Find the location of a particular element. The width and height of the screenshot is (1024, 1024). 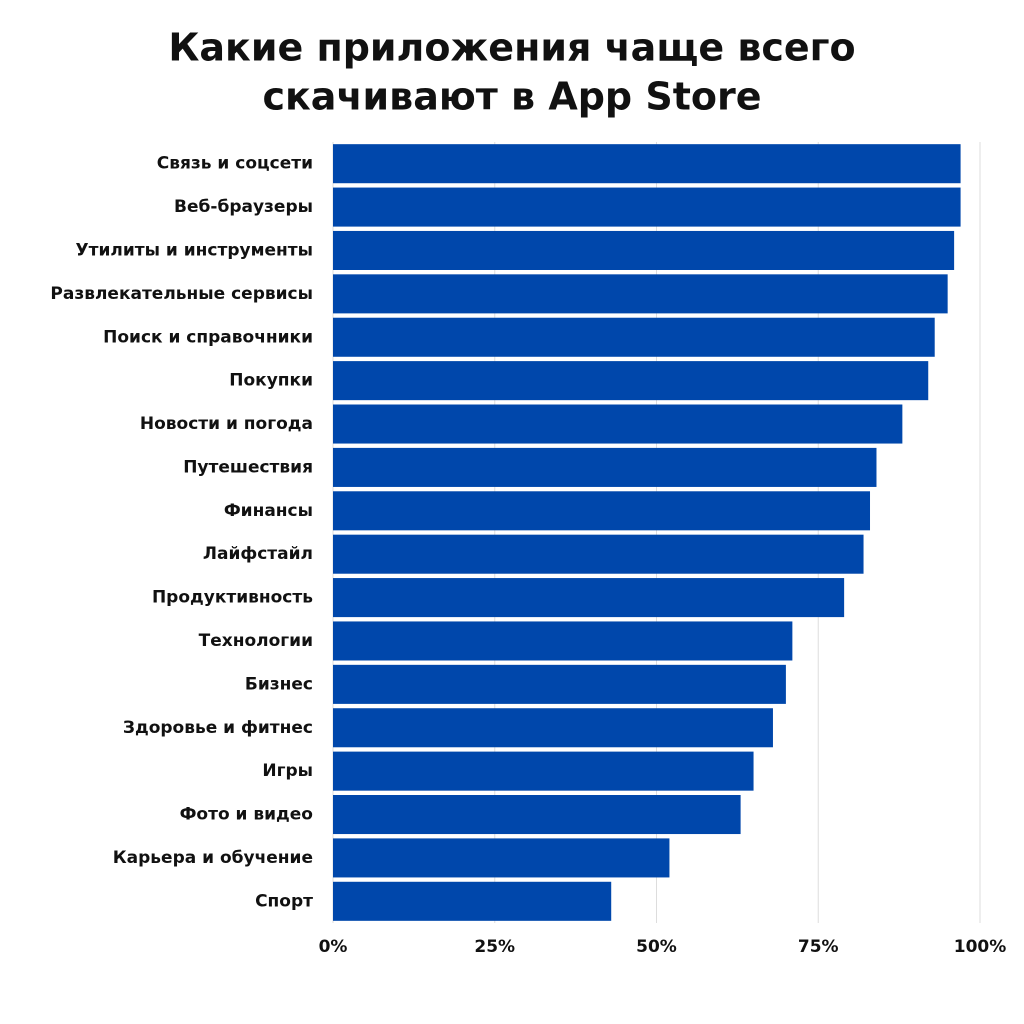

x-tick-label: 0% is located at coordinates (333, 947).